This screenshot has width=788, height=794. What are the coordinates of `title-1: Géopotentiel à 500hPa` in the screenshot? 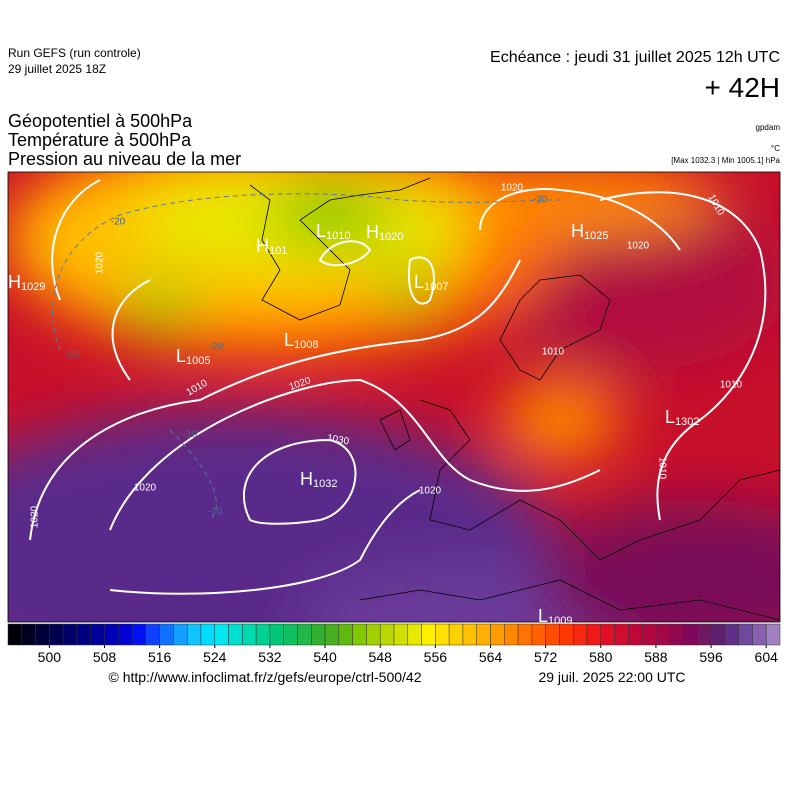 It's located at (100, 121).